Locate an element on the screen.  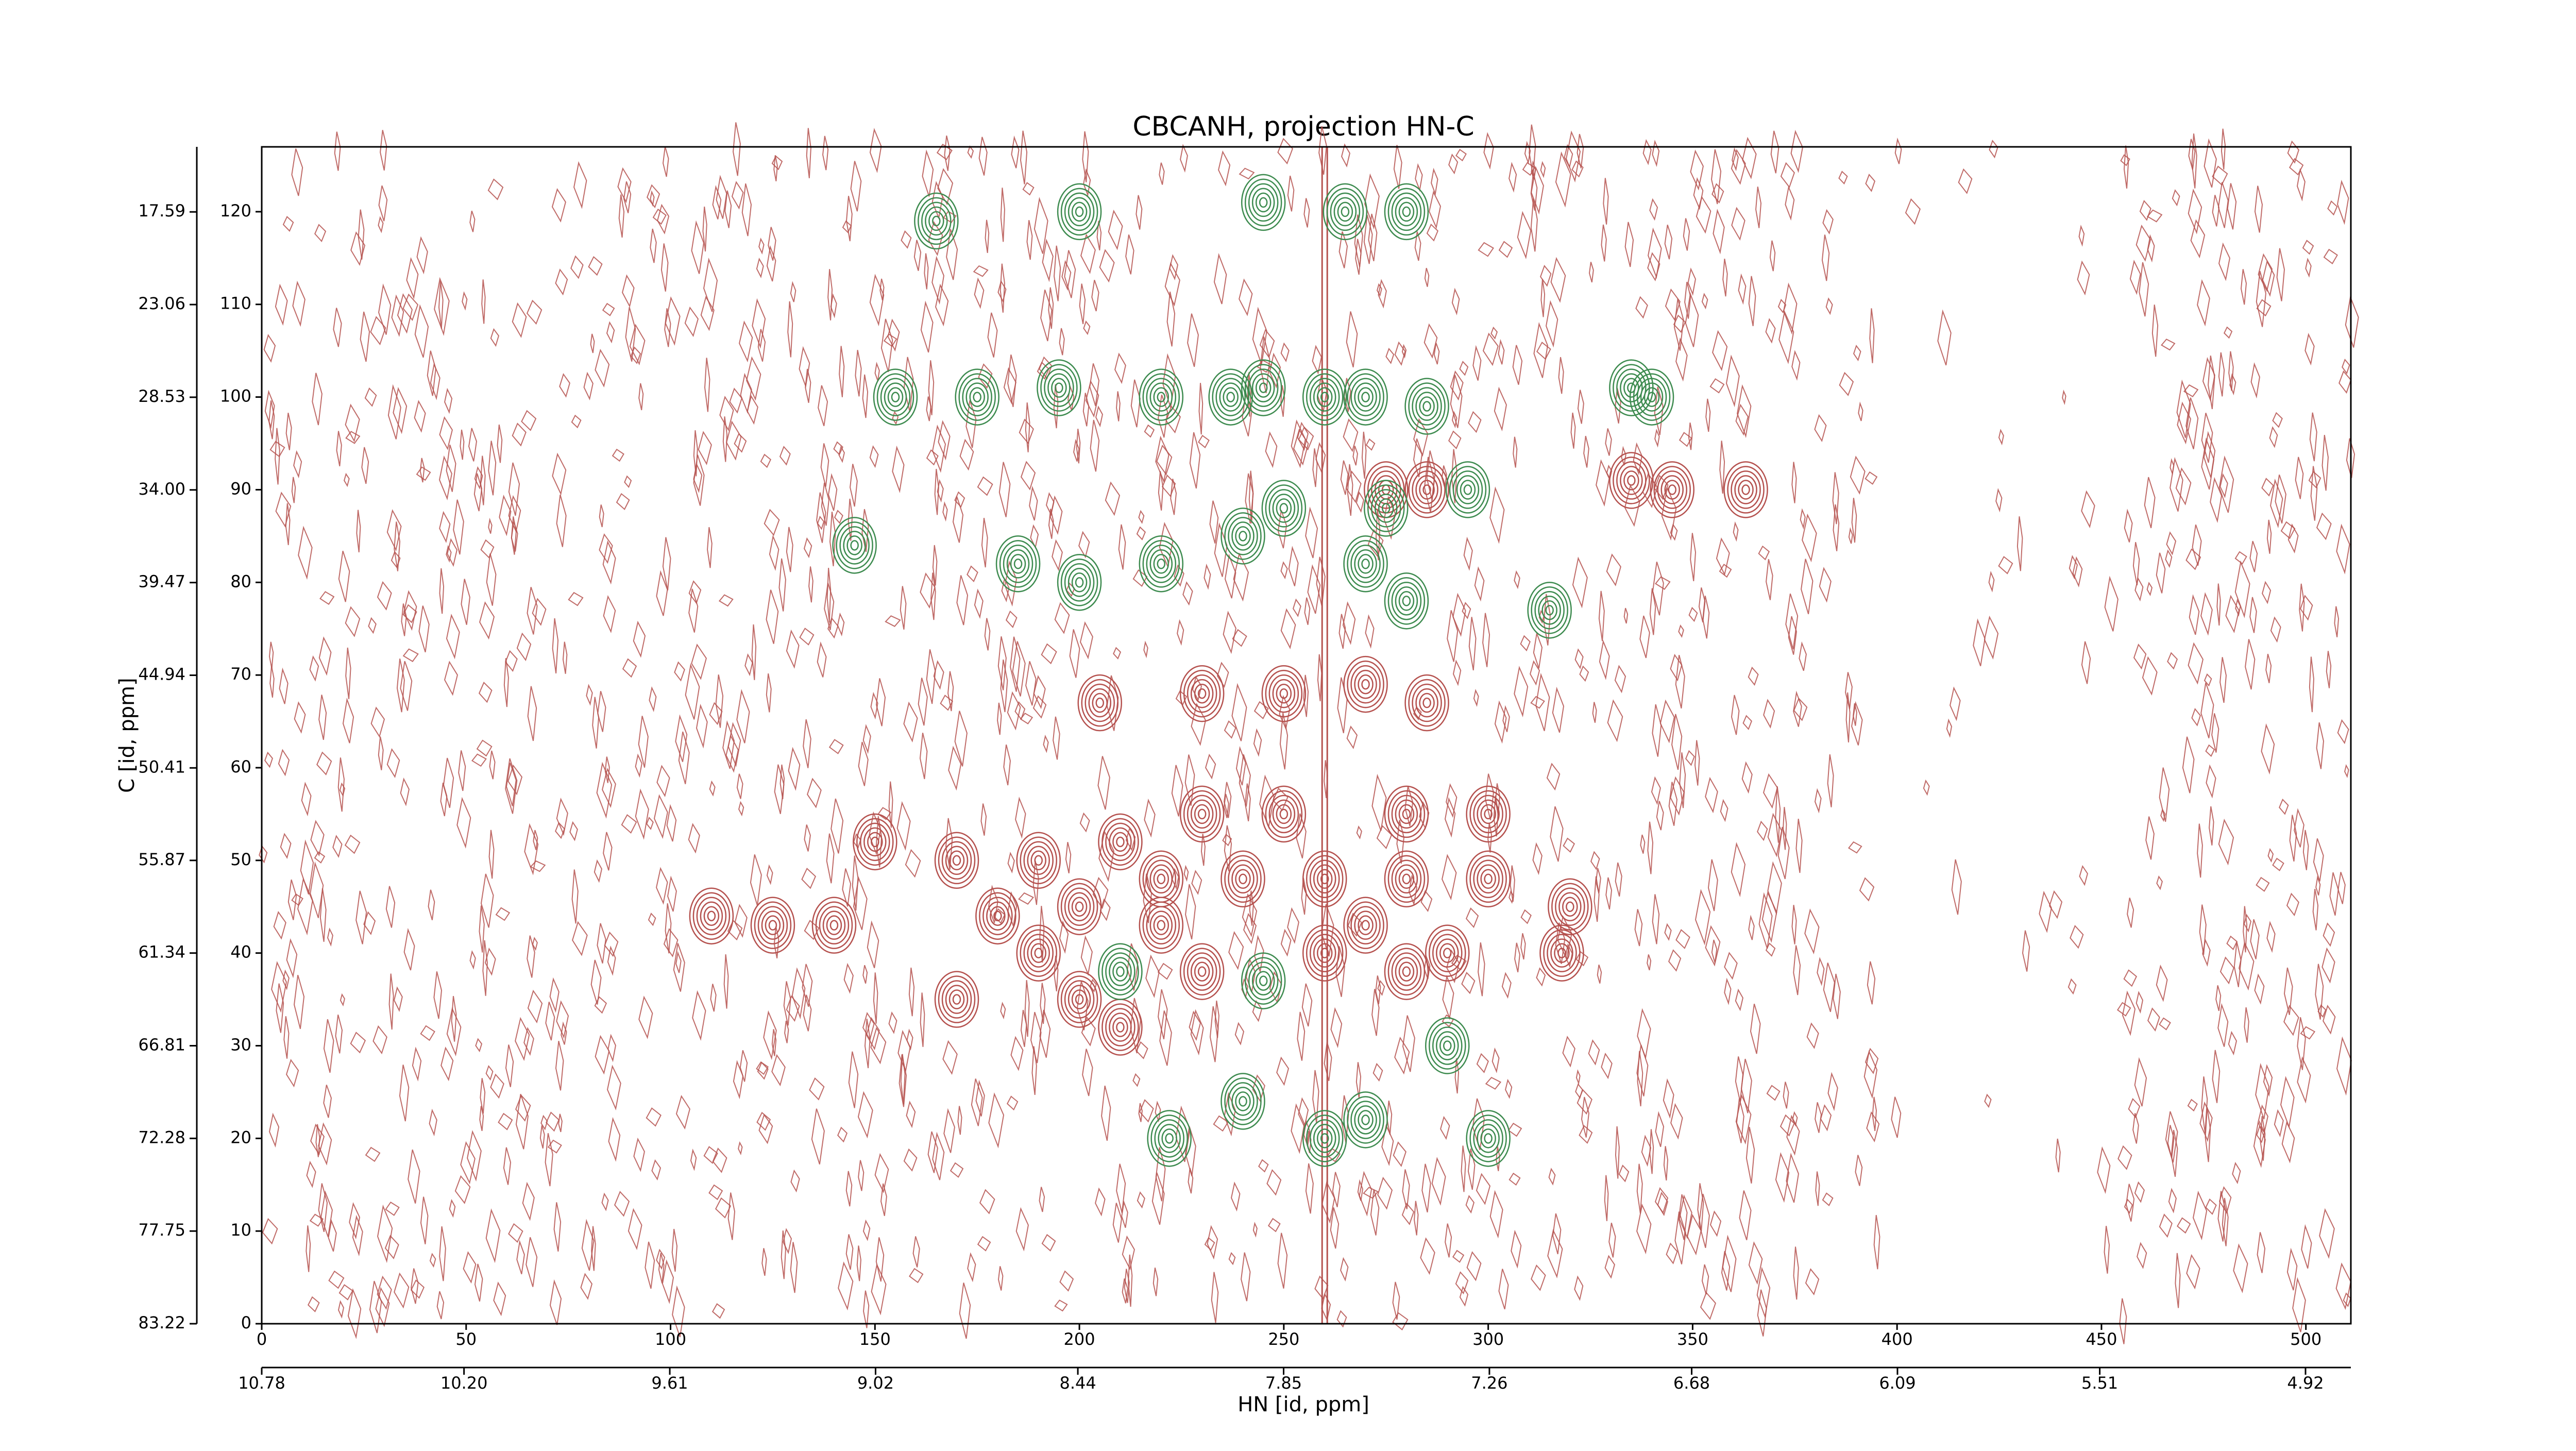
y2-tick-label: 55.87 is located at coordinates (161, 859).